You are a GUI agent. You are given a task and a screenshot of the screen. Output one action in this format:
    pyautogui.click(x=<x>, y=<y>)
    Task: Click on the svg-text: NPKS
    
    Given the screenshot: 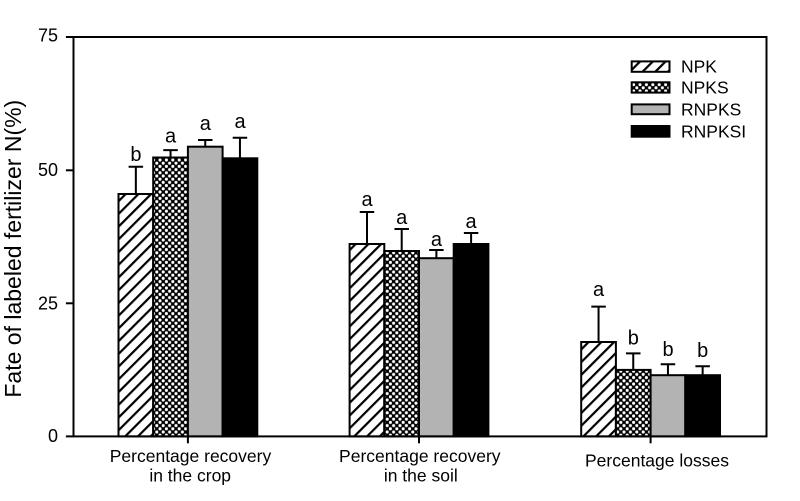 What is the action you would take?
    pyautogui.click(x=705, y=88)
    